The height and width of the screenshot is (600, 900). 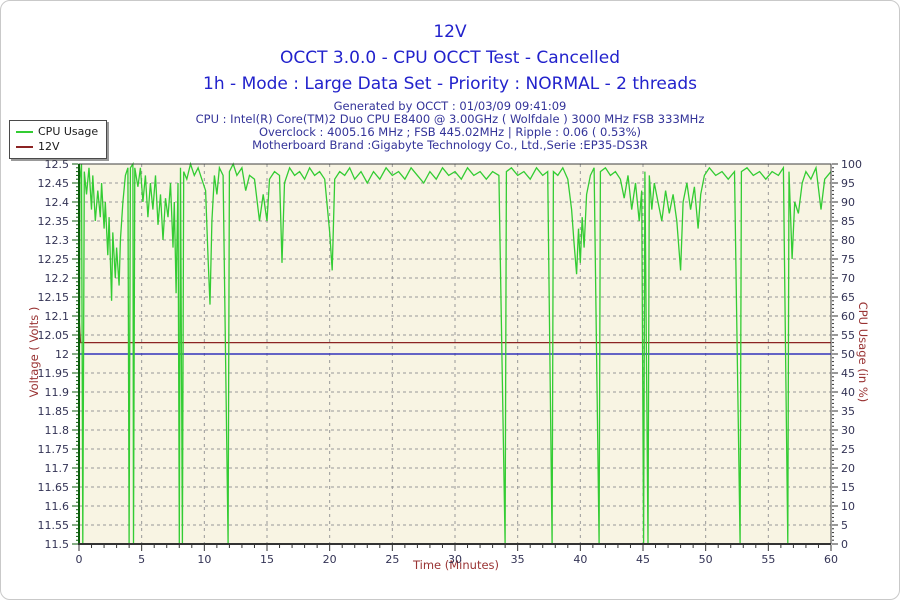 I want to click on y-left-tick-label: 11.8, so click(x=57, y=430).